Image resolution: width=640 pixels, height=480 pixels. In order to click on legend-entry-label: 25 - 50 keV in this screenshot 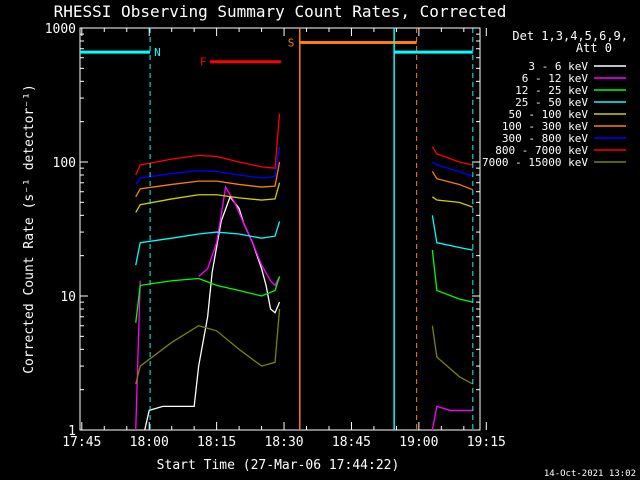, I will do `click(551, 102)`.